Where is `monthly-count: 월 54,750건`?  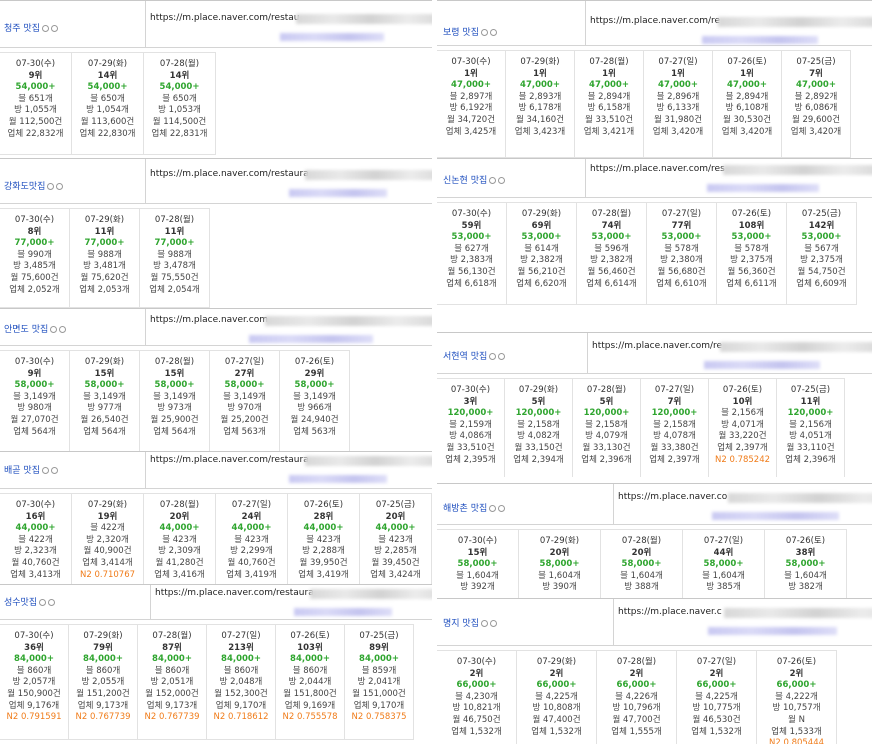 monthly-count: 월 54,750건 is located at coordinates (821, 271).